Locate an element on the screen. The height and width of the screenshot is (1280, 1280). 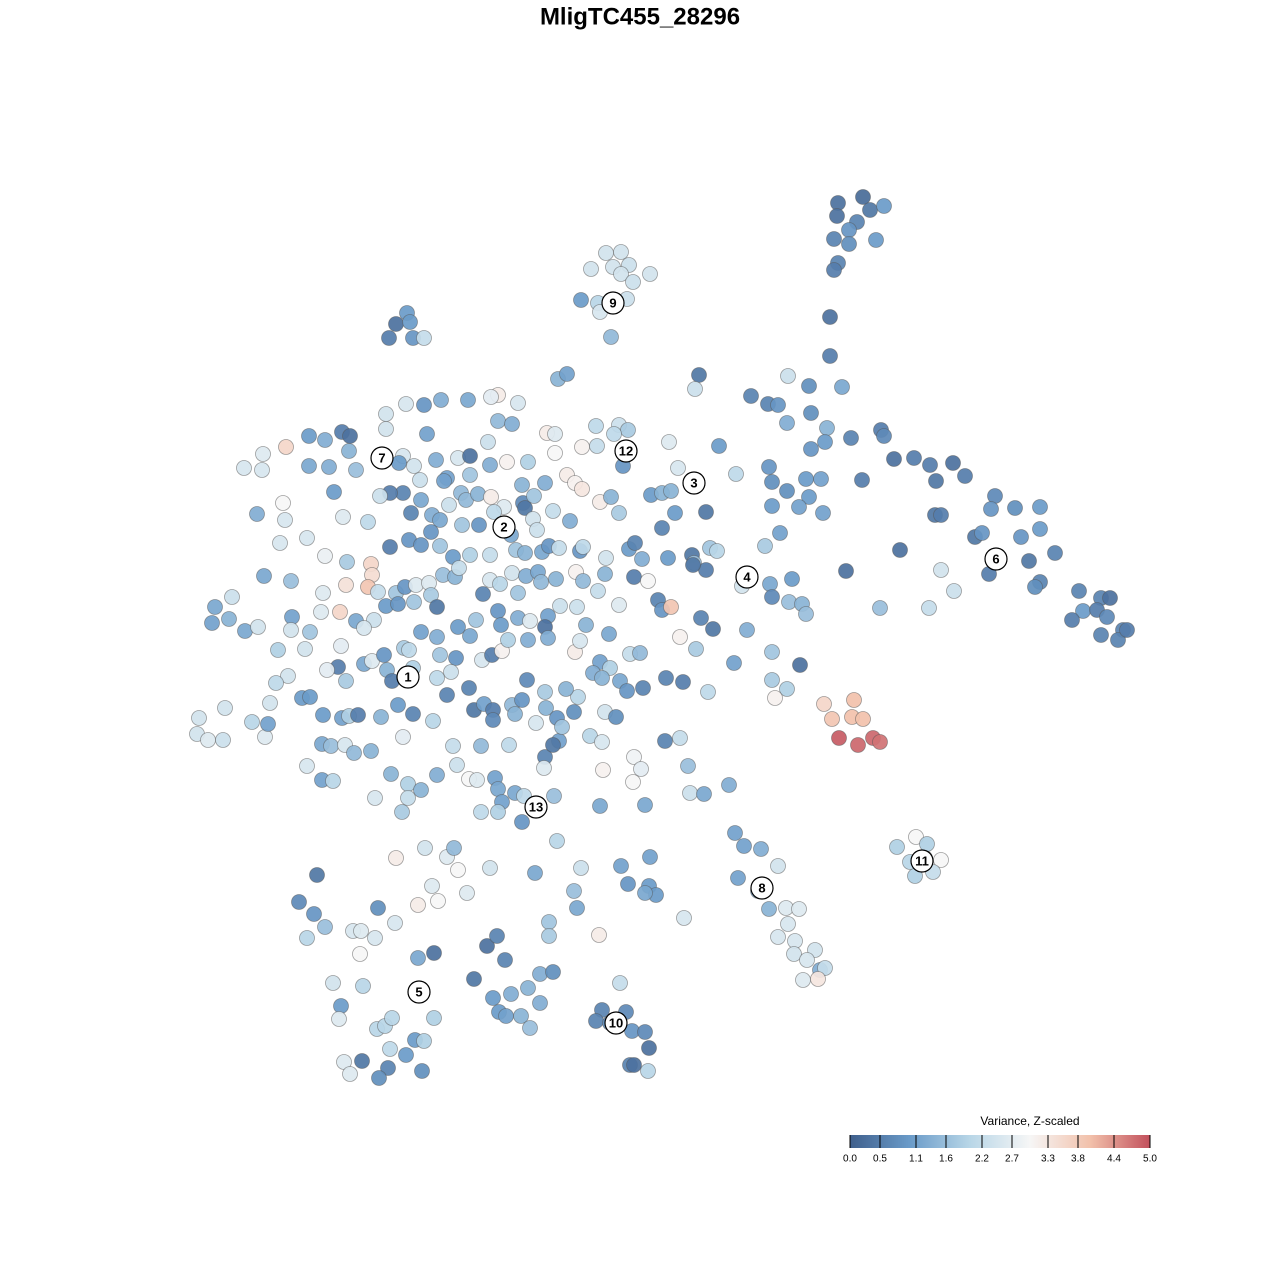
colorbar-tick-label: 4.4 is located at coordinates (1114, 1159).